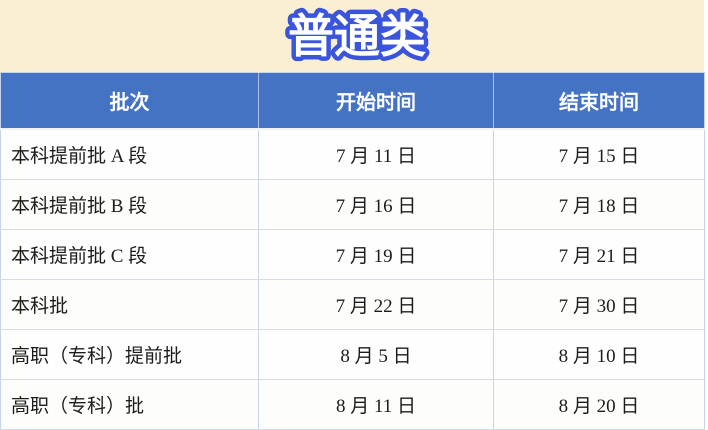 The image size is (708, 430). What do you see at coordinates (376, 204) in the screenshot?
I see `start-date-cell: 7 月 16 日` at bounding box center [376, 204].